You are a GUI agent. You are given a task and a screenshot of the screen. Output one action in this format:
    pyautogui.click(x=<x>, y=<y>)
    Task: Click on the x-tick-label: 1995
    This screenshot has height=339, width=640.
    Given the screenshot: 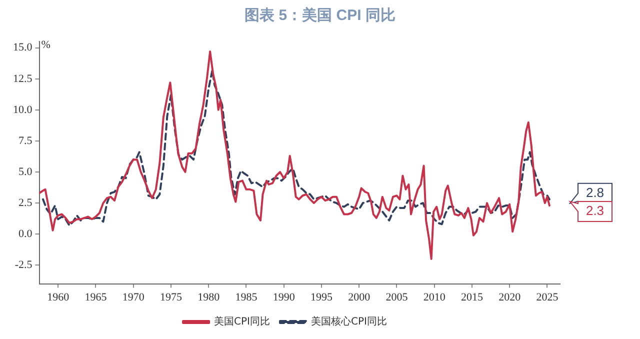 What is the action you would take?
    pyautogui.click(x=321, y=297)
    